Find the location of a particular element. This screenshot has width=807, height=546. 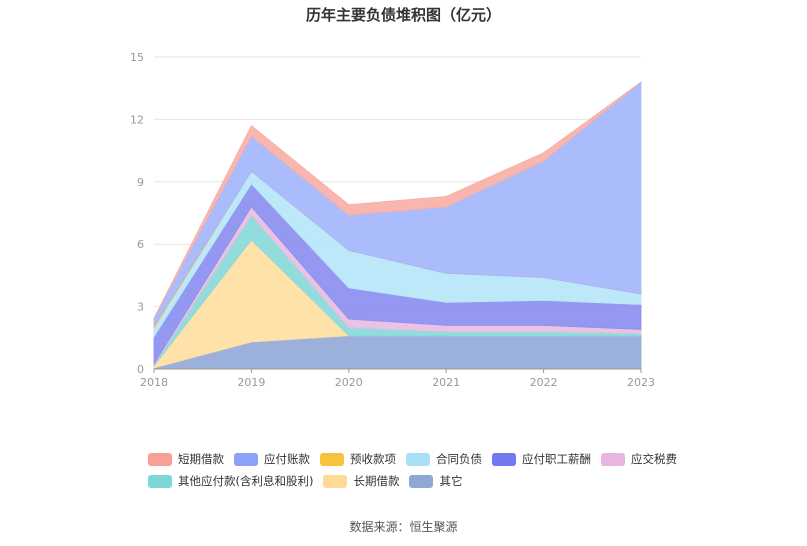

legend-item-other-payables: 其他应付款(含利息和股利) is located at coordinates (230, 481).